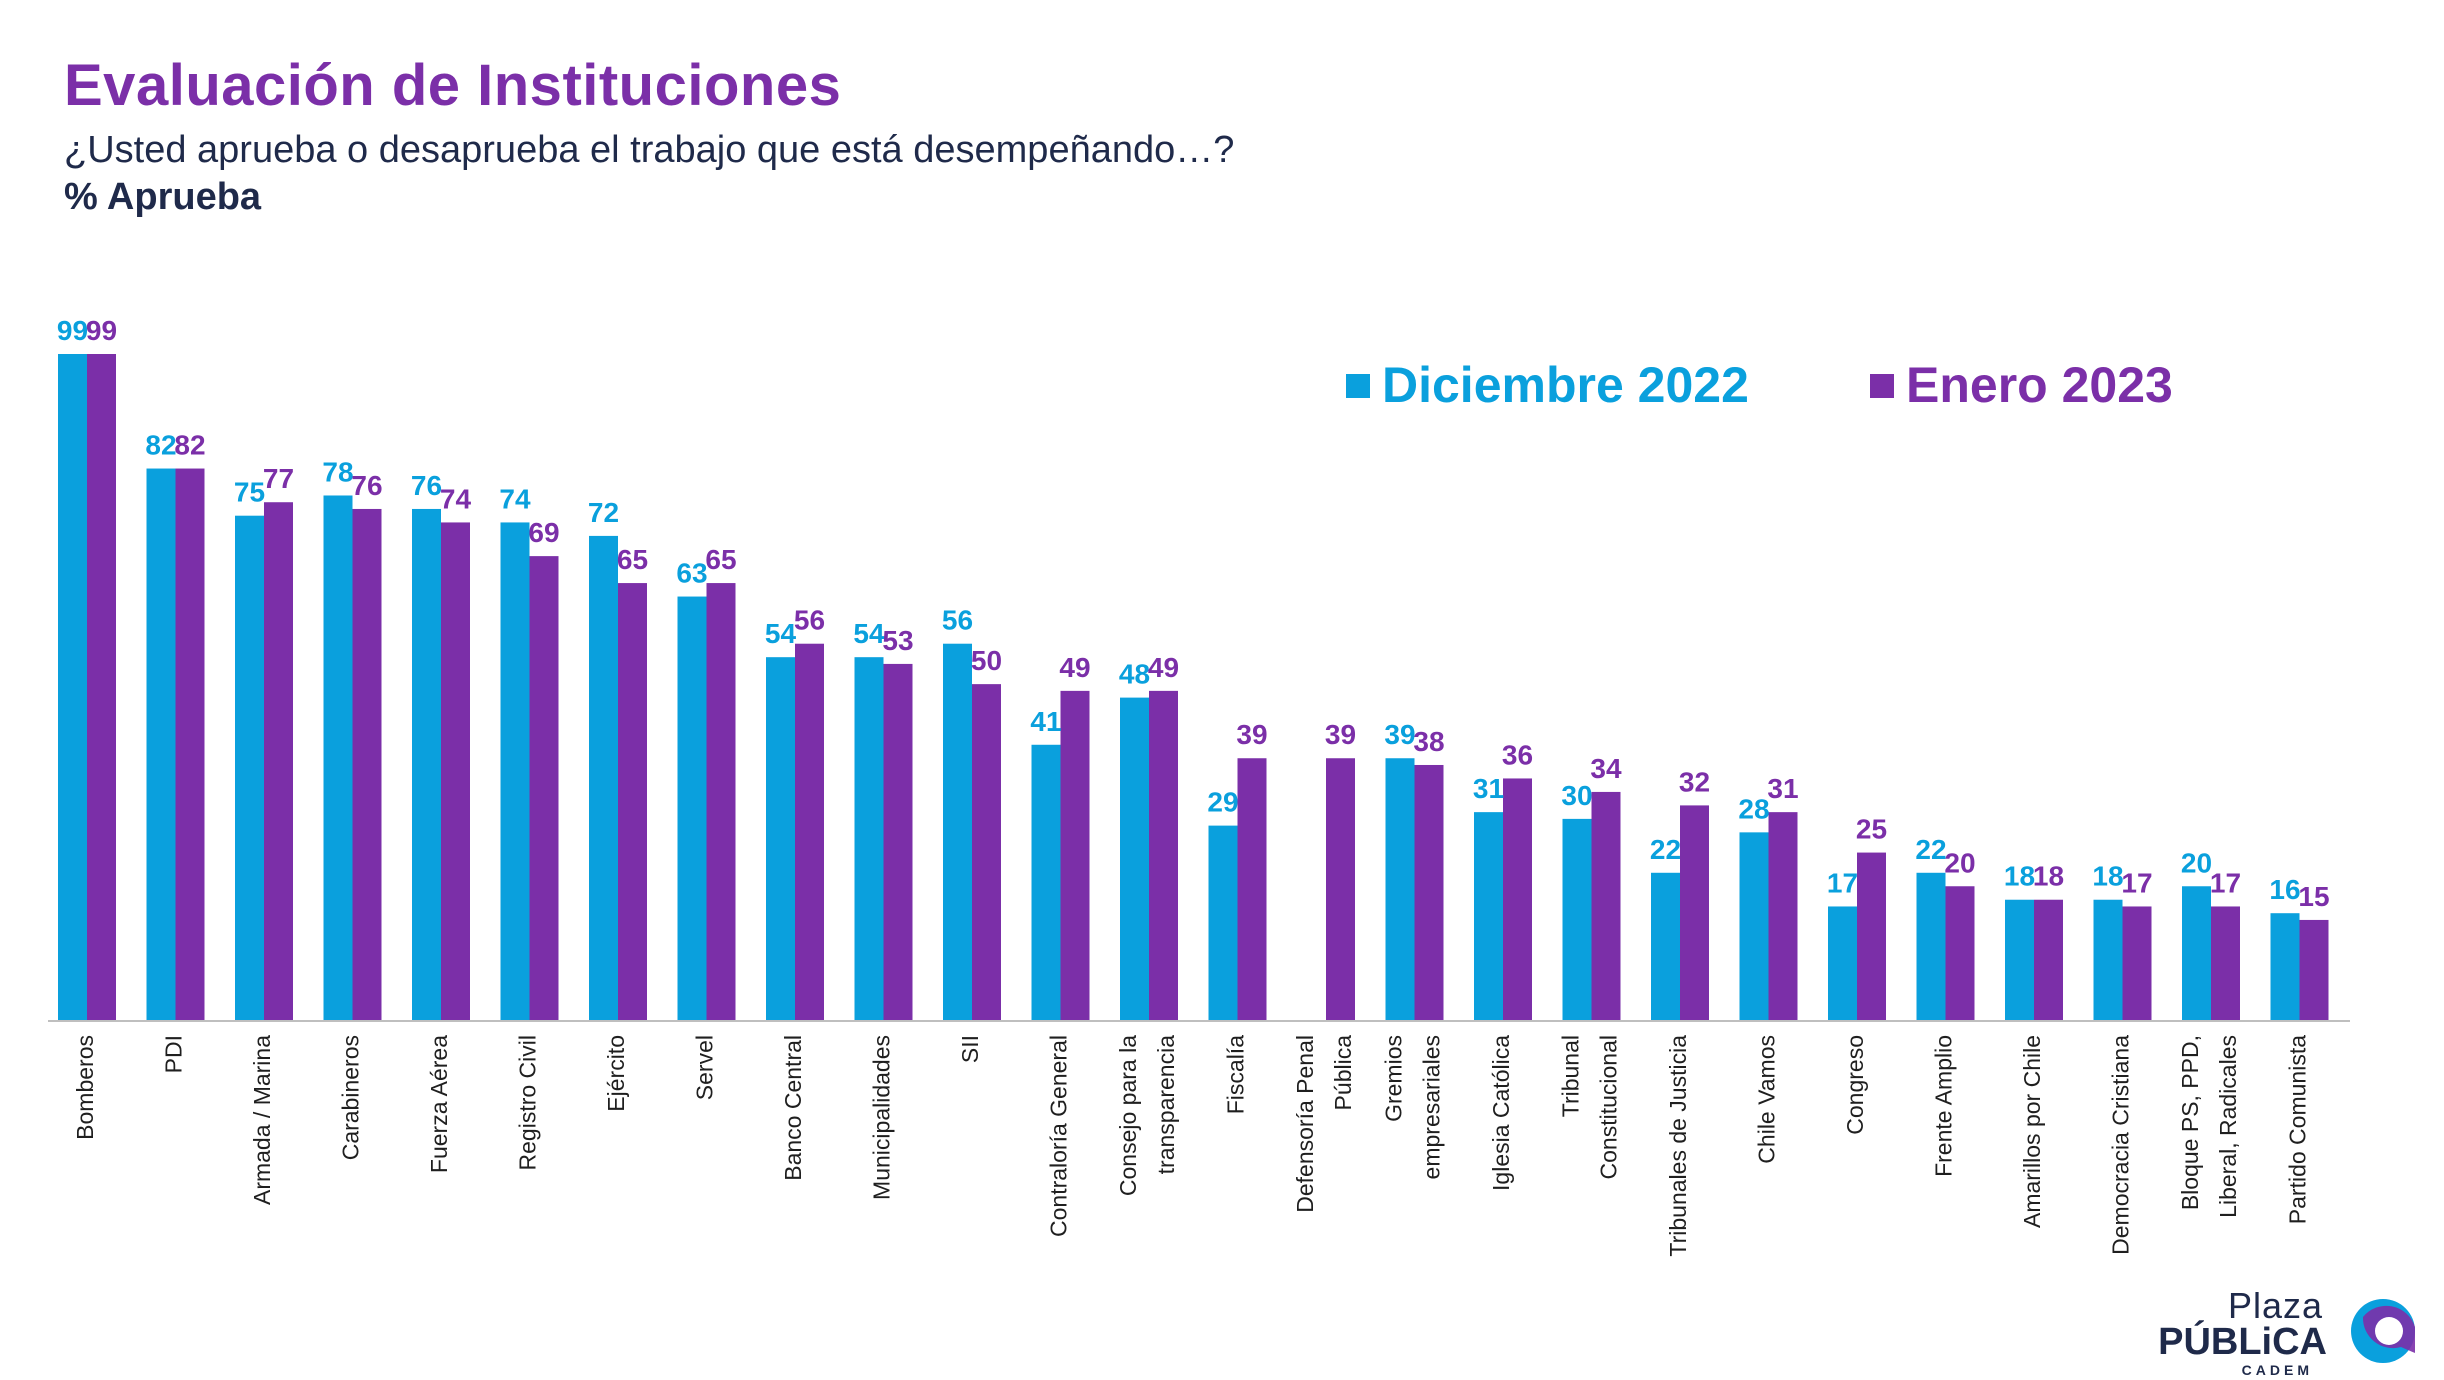 Image resolution: width=2444 pixels, height=1380 pixels. Describe the element at coordinates (1223, 923) in the screenshot. I see `bar-fiscalia-dic` at that location.